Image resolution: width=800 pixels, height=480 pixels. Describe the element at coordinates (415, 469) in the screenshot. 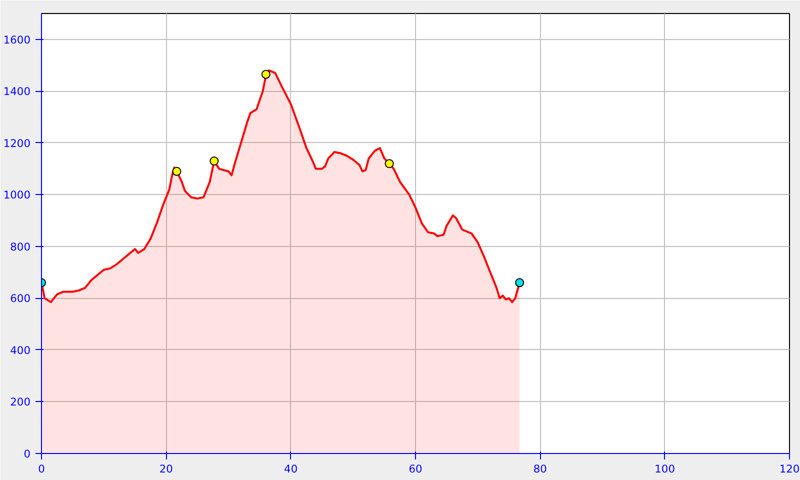

I see `x-tick-label: 60` at that location.